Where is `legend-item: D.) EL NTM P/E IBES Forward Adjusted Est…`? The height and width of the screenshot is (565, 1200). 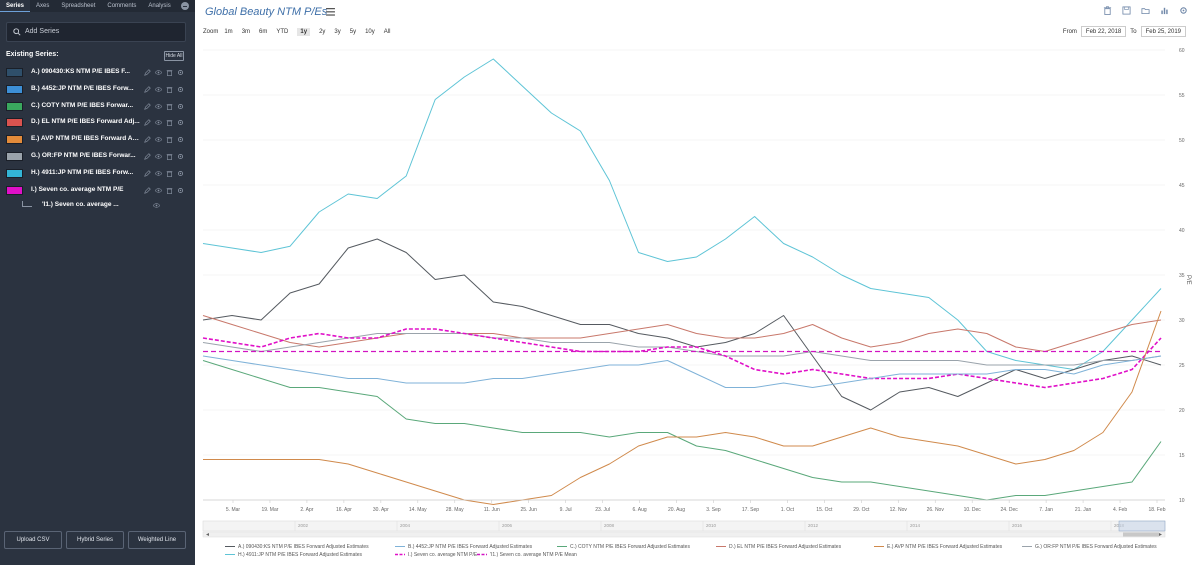
legend-item: D.) EL NTM P/E IBES Forward Adjusted Est… is located at coordinates (785, 547).